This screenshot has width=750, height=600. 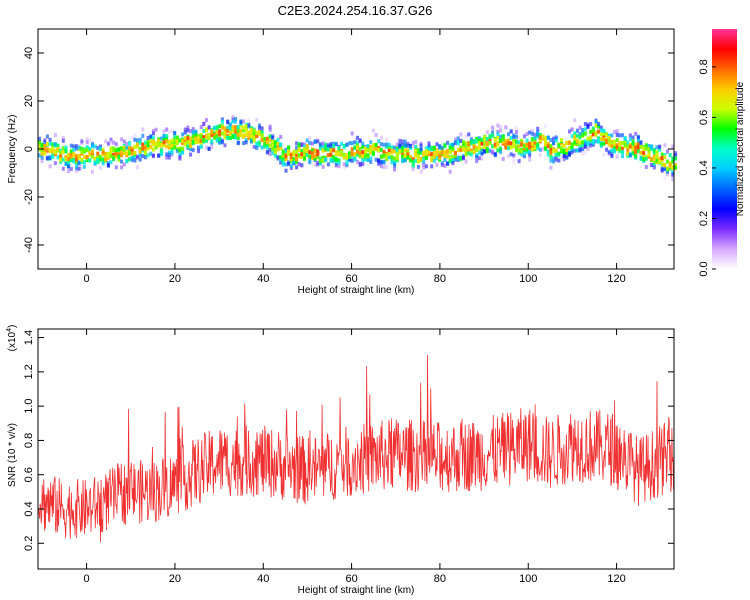 I want to click on x-tick-label: 80, so click(x=440, y=579).